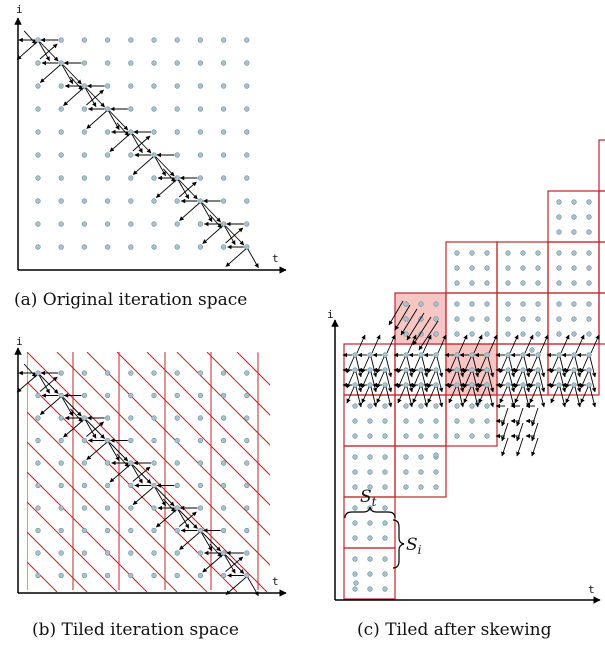 Image resolution: width=605 pixels, height=648 pixels. I want to click on panel-b-points, so click(142, 474).